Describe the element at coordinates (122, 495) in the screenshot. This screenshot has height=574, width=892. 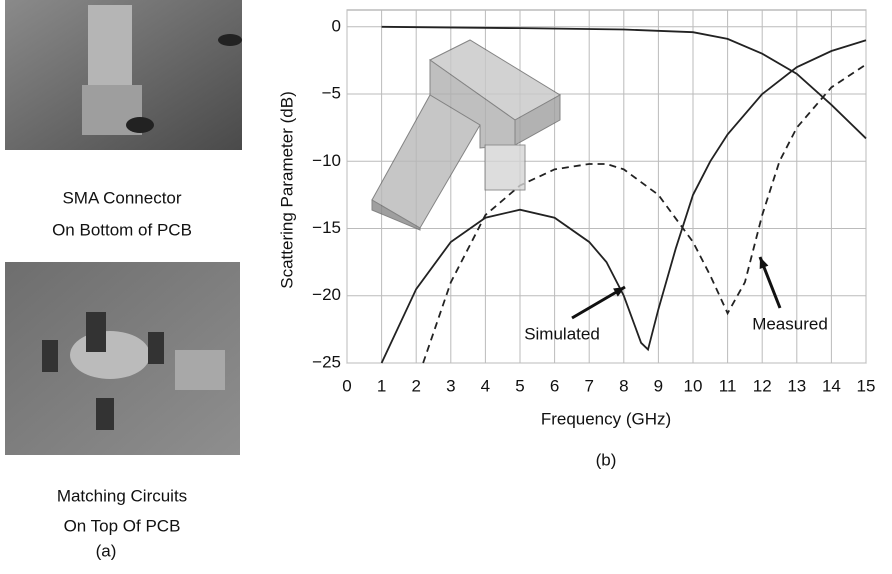
I see `caption: Matching Circuits` at that location.